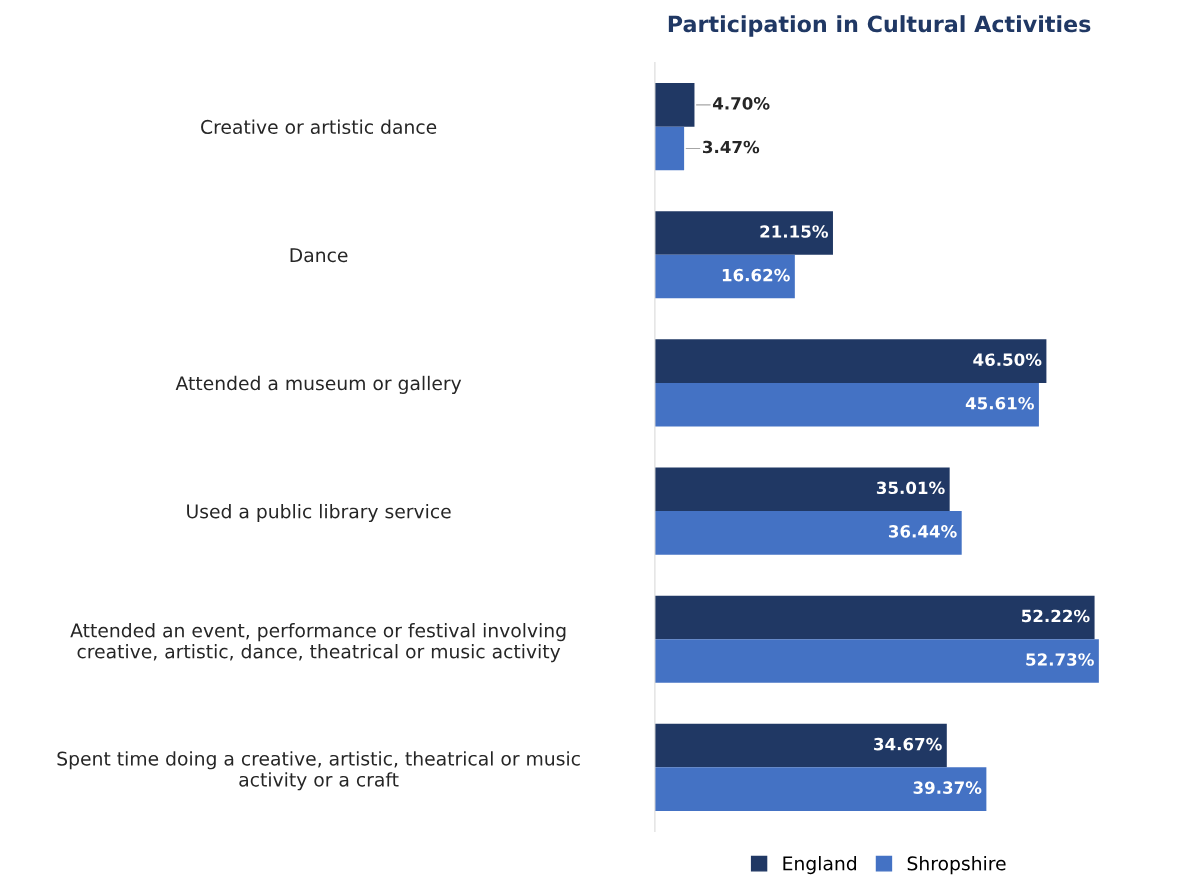 This screenshot has height=894, width=1180. What do you see at coordinates (319, 127) in the screenshot?
I see `y-tick-label: Creative or artistic dance` at bounding box center [319, 127].